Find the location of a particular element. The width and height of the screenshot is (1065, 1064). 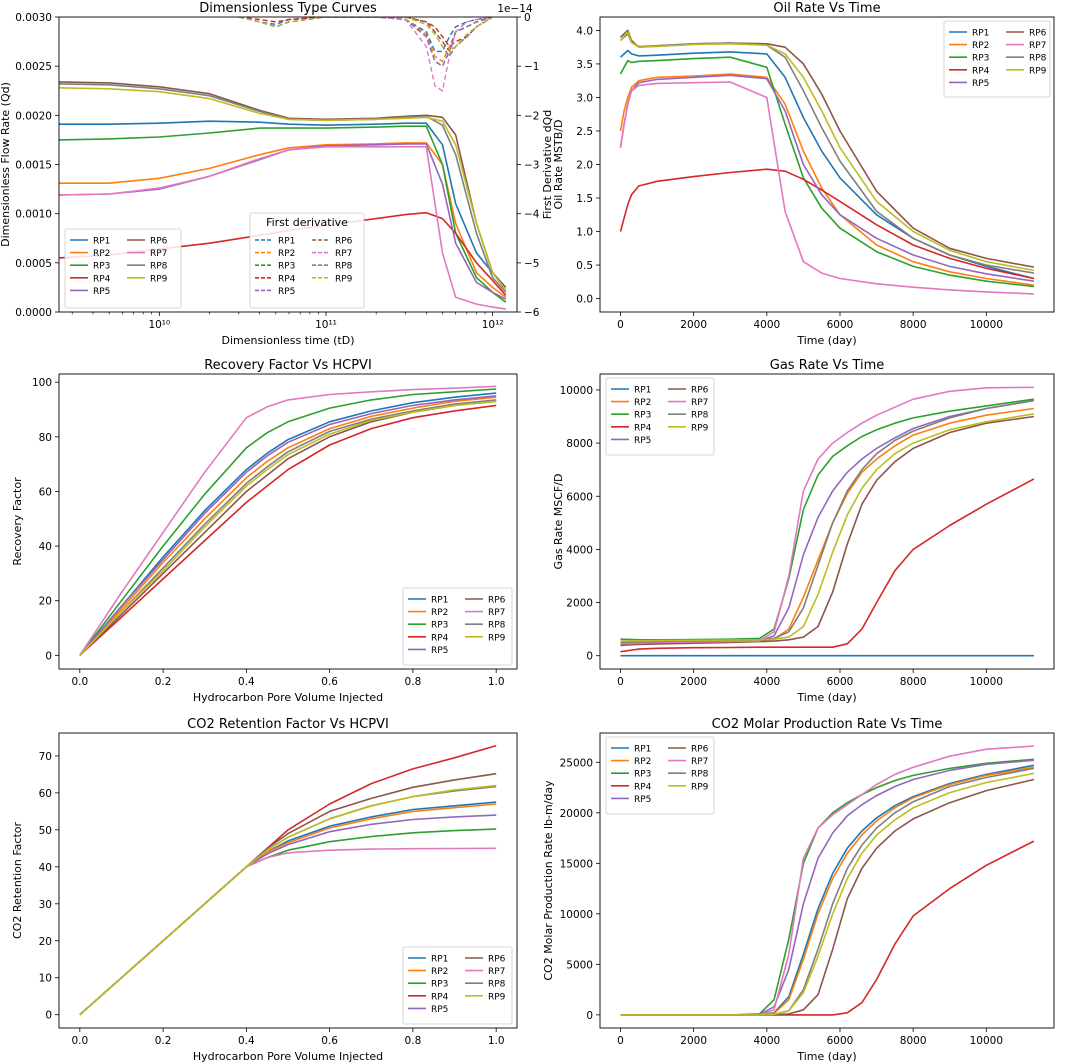

chart-title: Recovery Factor Vs HCPVI is located at coordinates (288, 365).